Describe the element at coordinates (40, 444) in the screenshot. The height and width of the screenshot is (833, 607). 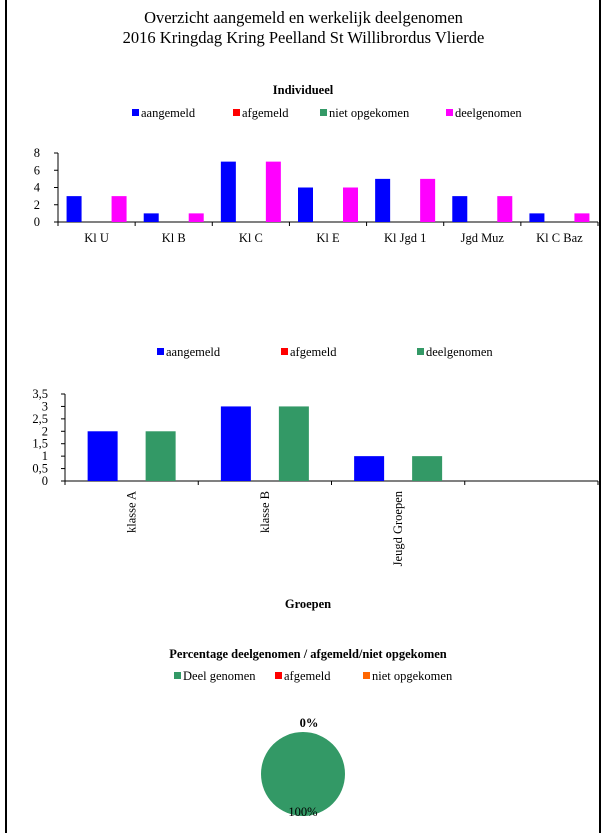
I see `chart2-ytick-label: 1,5` at that location.